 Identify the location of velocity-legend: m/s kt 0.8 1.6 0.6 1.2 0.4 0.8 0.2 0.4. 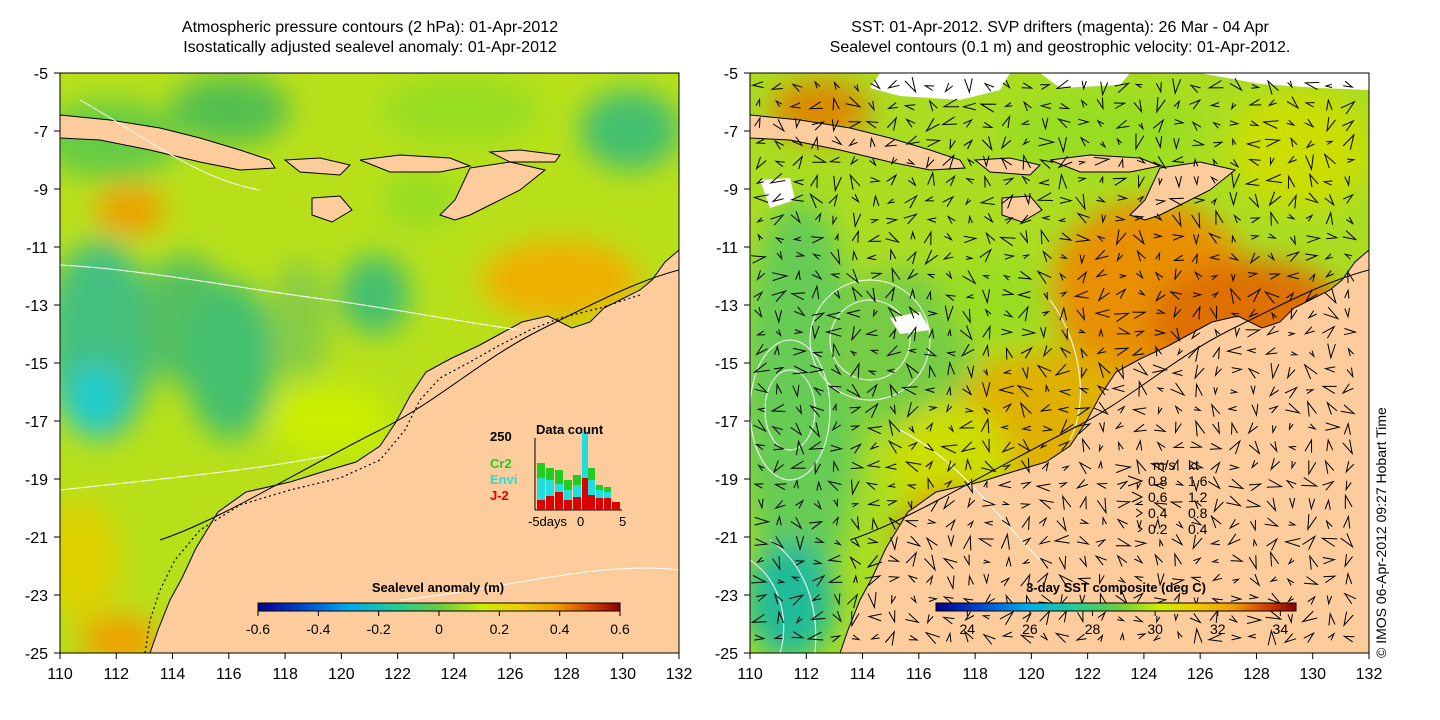
(1167, 497).